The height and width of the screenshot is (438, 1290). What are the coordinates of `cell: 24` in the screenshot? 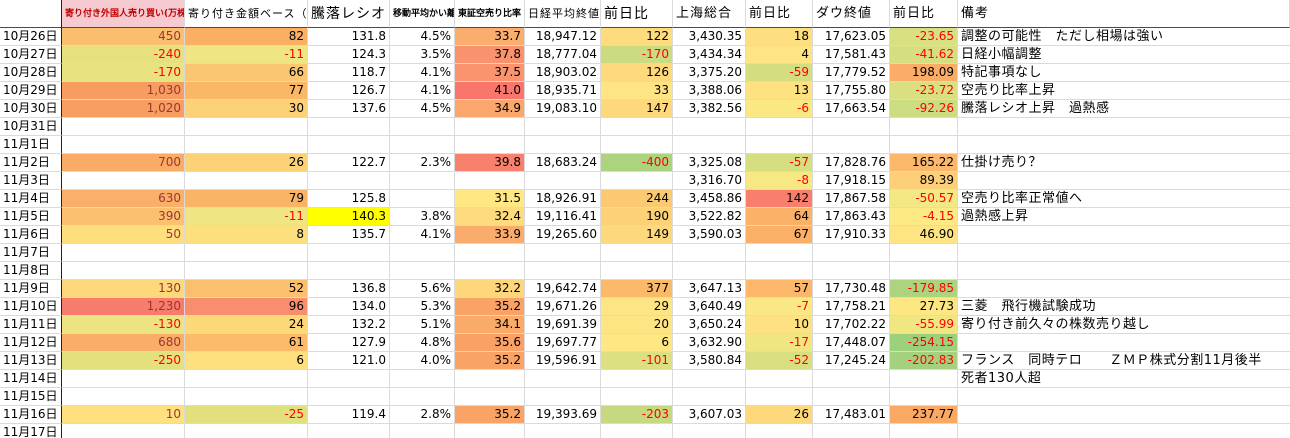 It's located at (246, 325).